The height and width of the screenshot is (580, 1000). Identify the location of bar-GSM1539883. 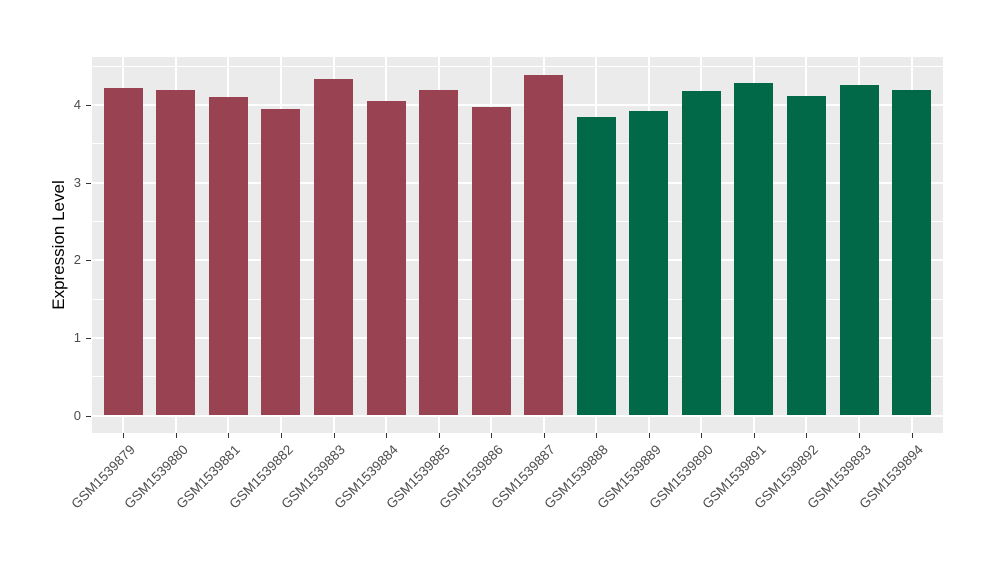
(333, 247).